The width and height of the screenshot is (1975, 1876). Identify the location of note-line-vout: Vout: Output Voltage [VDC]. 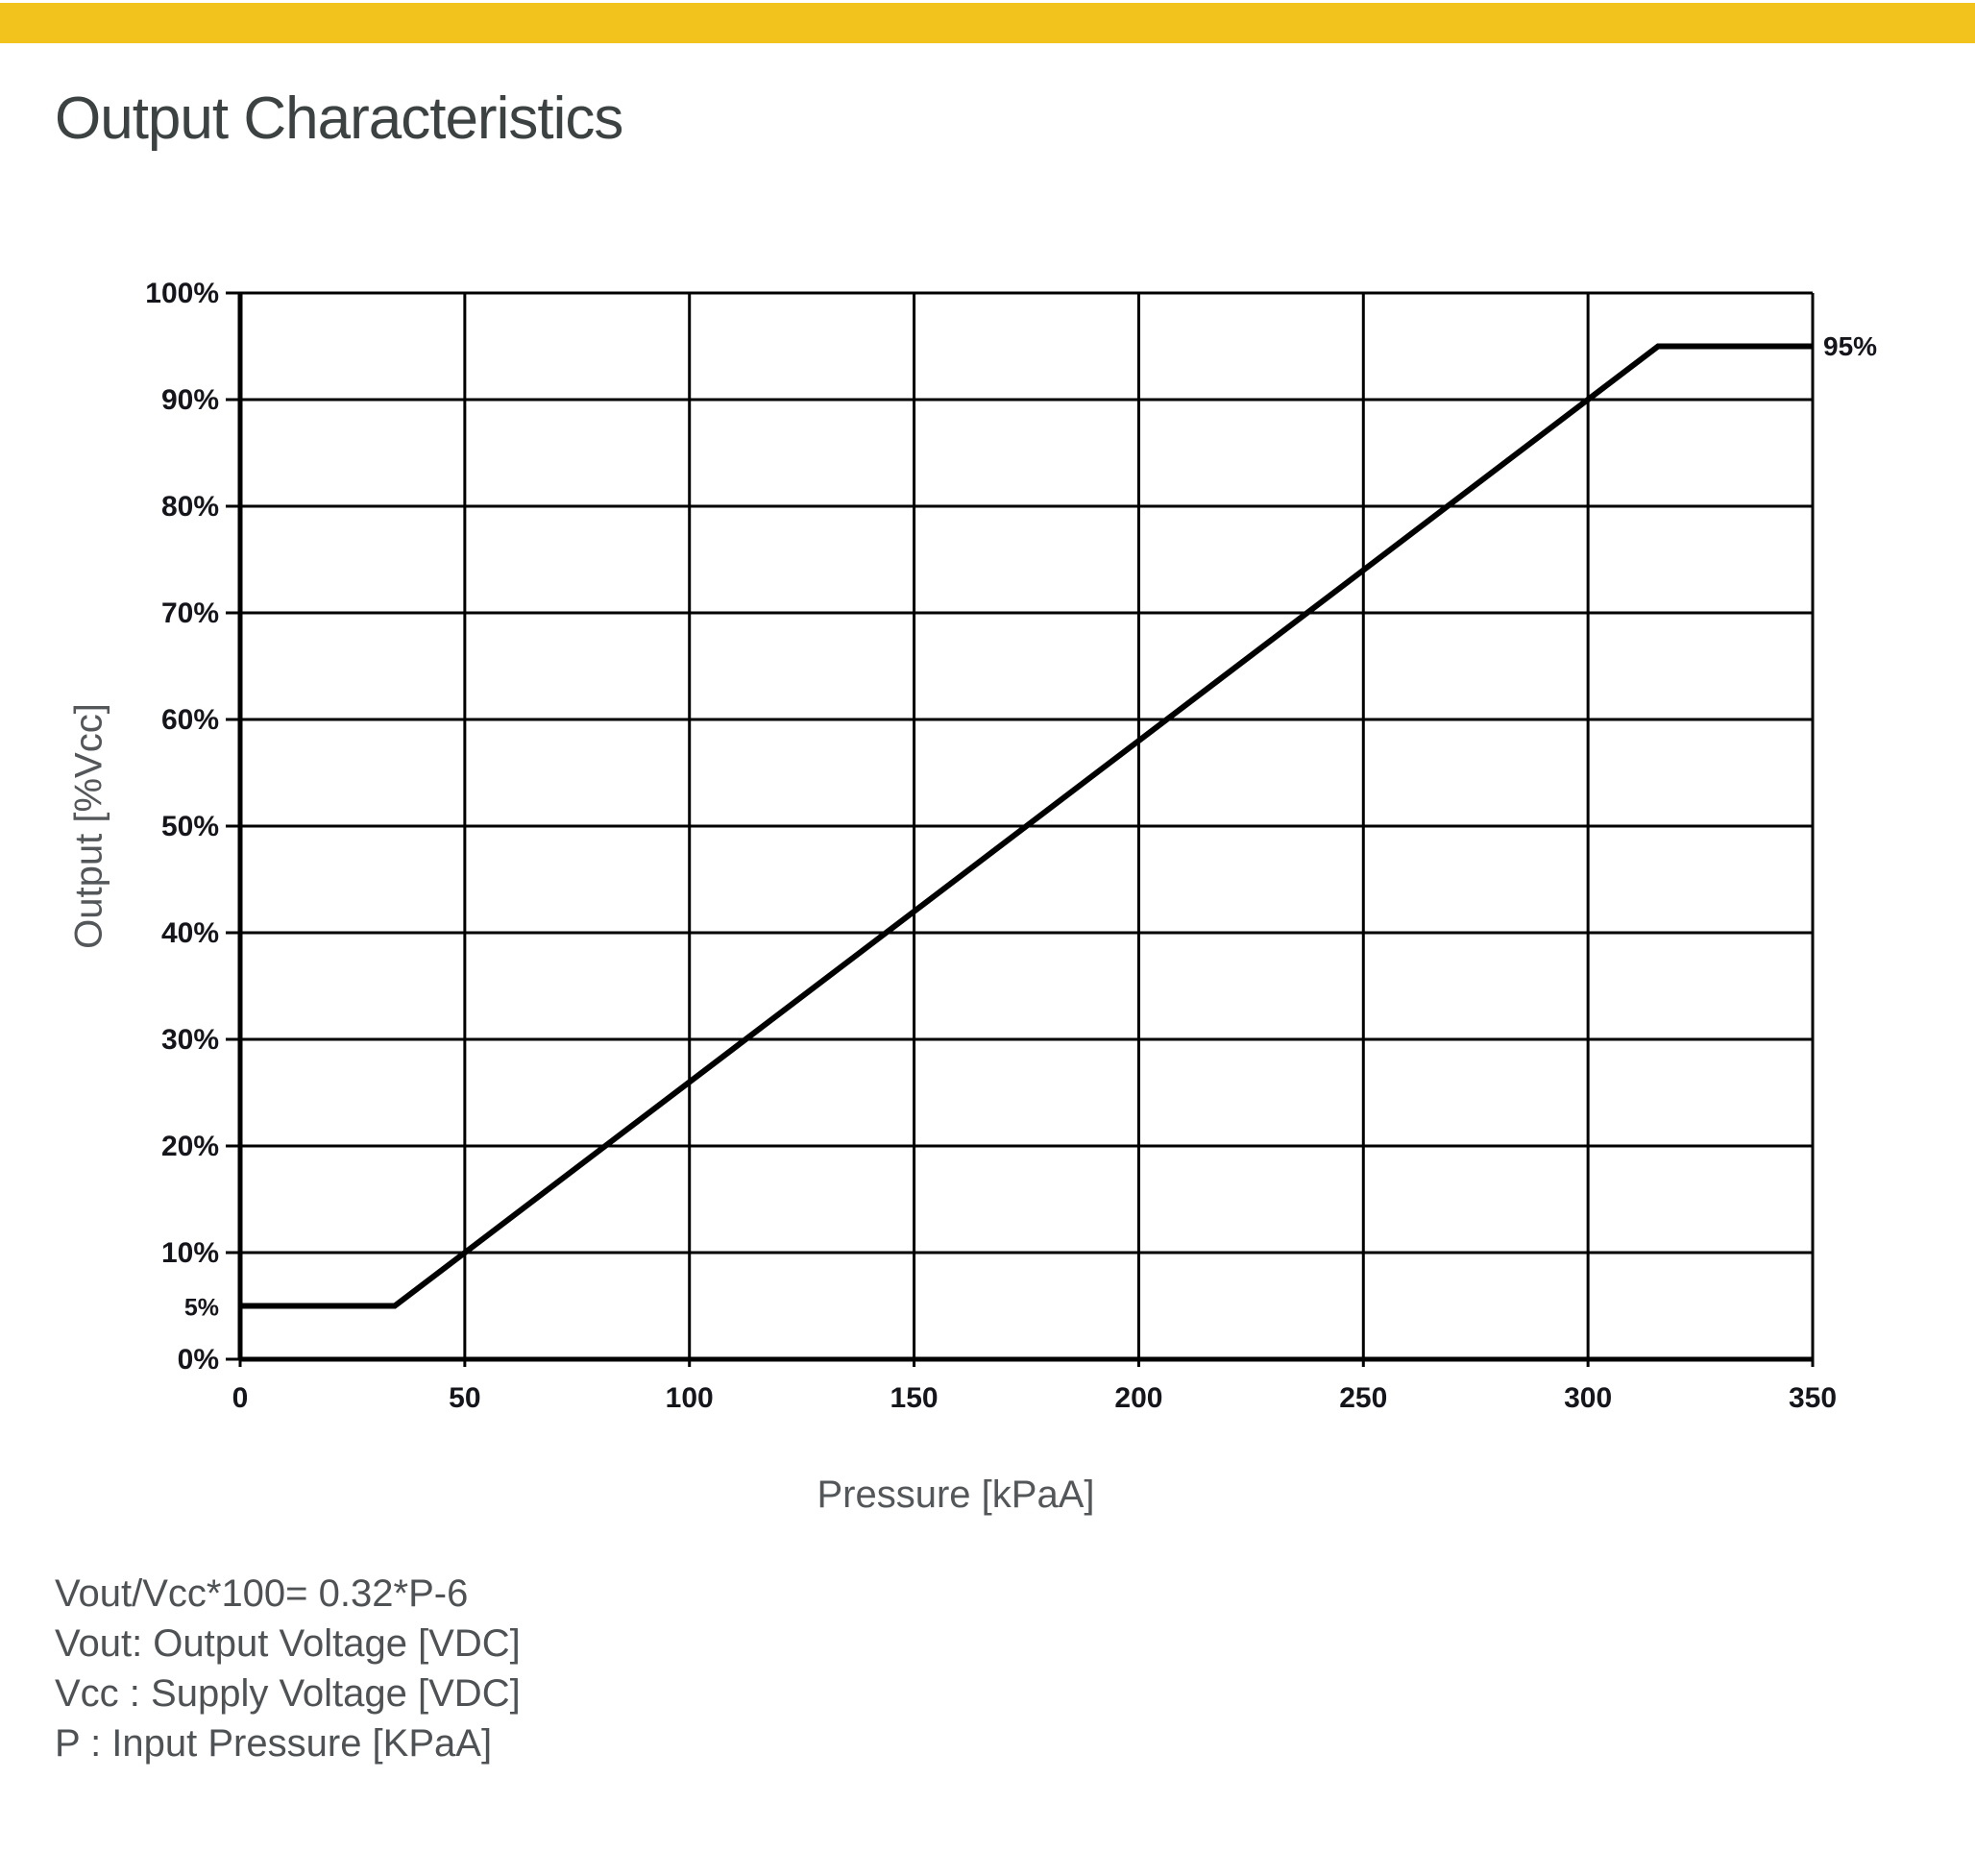
(288, 1643).